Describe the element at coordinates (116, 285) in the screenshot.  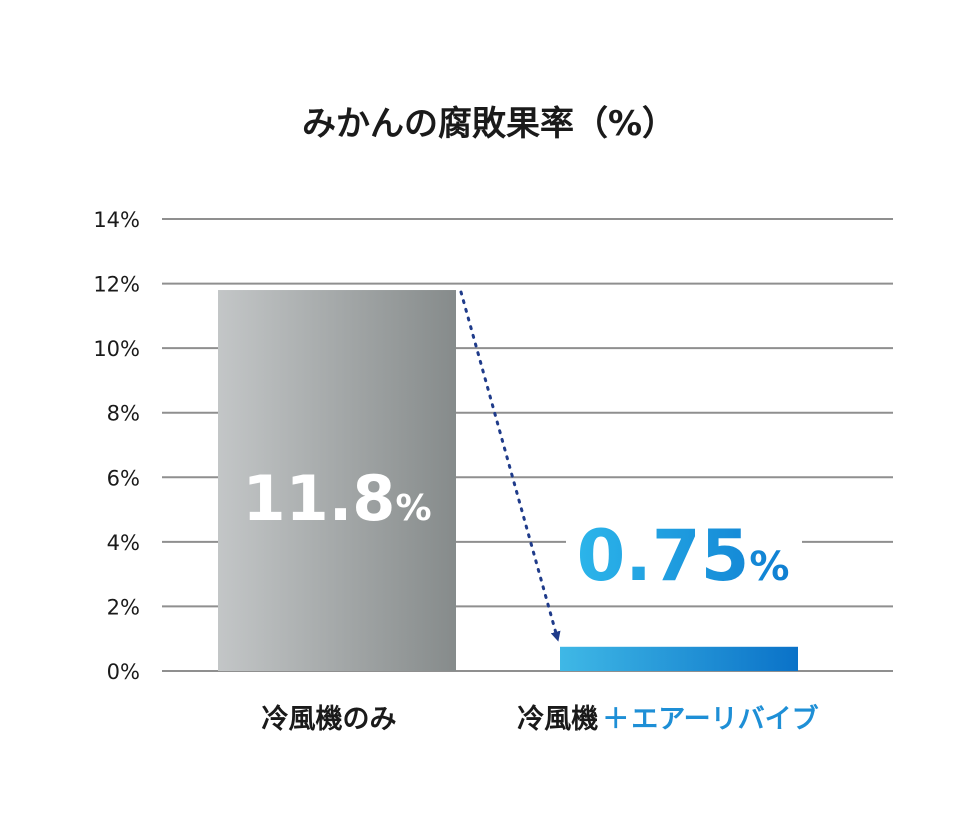
I see `y-tick-label: 12%` at that location.